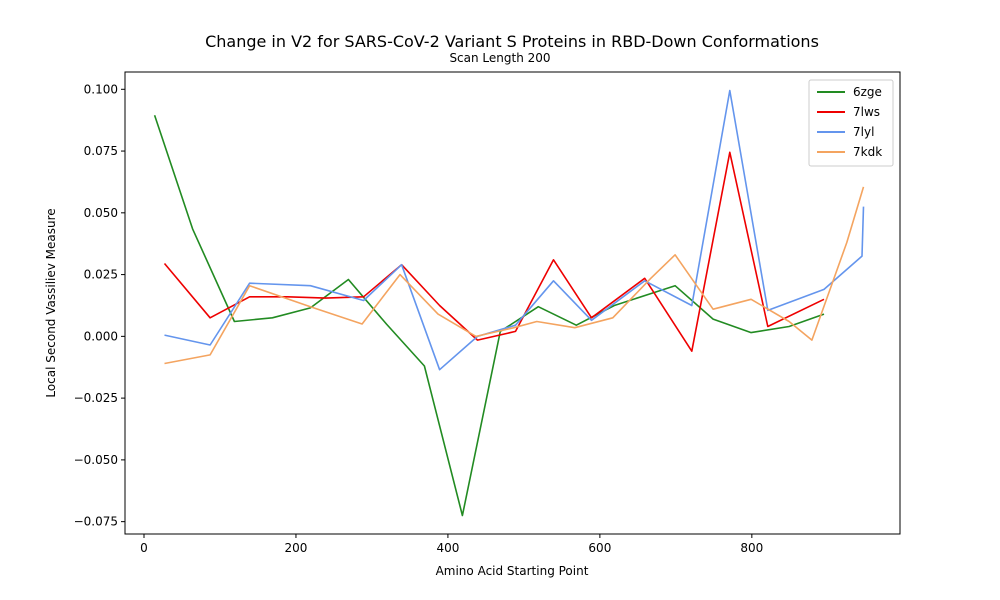  Describe the element at coordinates (751, 548) in the screenshot. I see `x-tick-label: 800` at that location.